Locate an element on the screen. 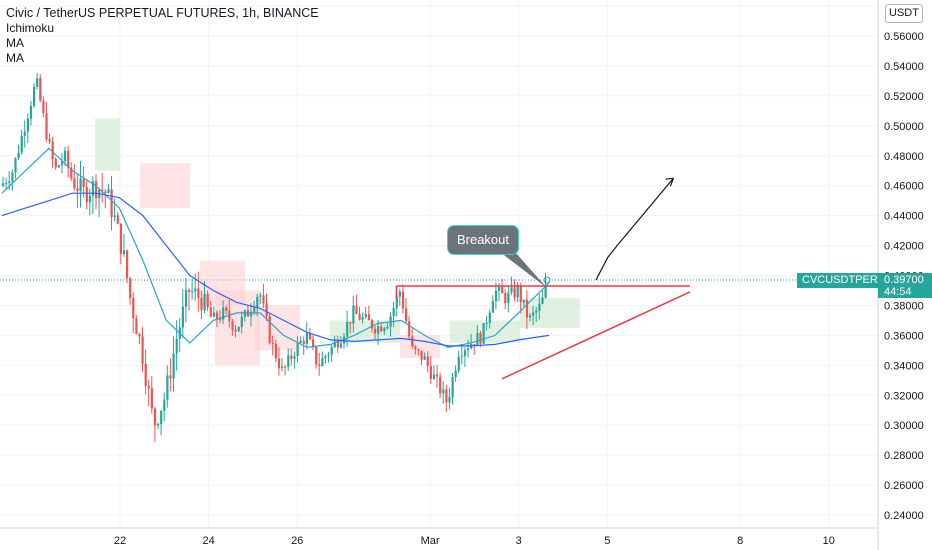 The image size is (932, 550). price-tick-label: 0.46000 is located at coordinates (904, 187).